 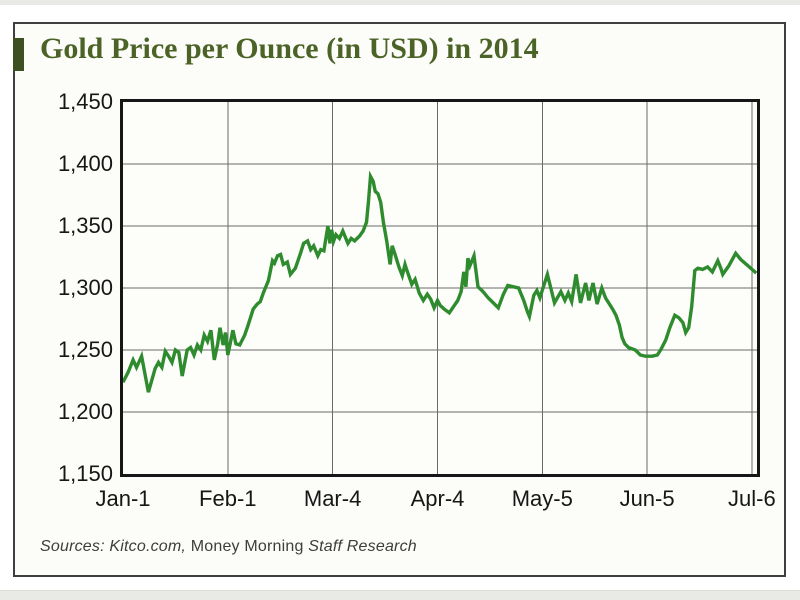 I want to click on chart-title: Gold Price per Ounce (in USD) in 2014, so click(x=289, y=48).